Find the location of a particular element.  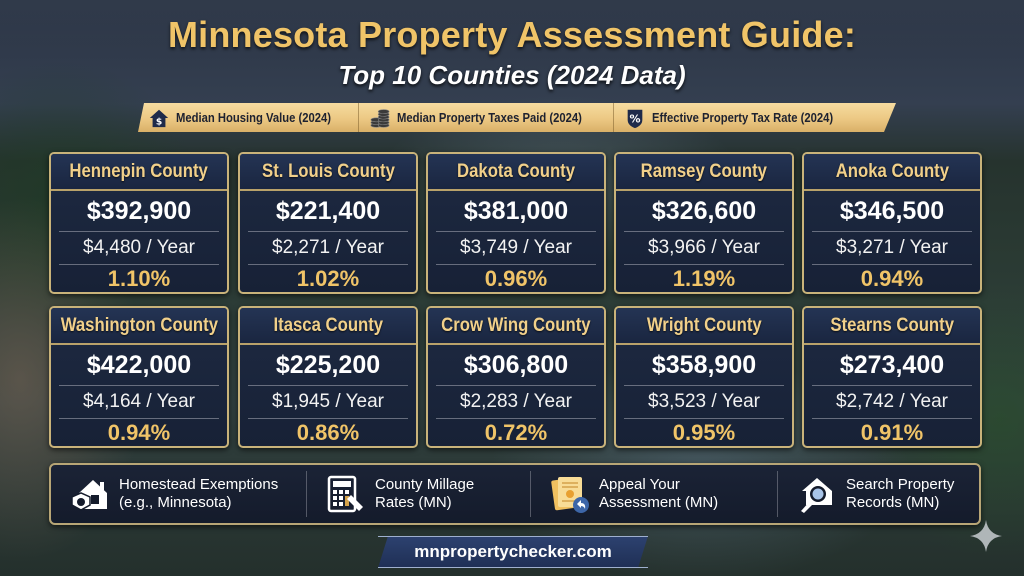

house-dollar-icon: $ is located at coordinates (159, 118).